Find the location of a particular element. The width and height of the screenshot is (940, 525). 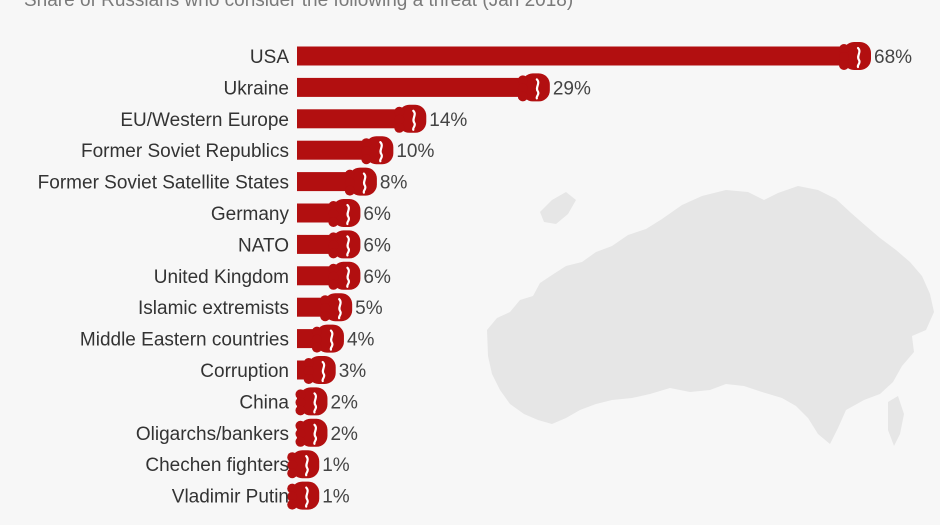

category-label: Corruption is located at coordinates (244, 371).